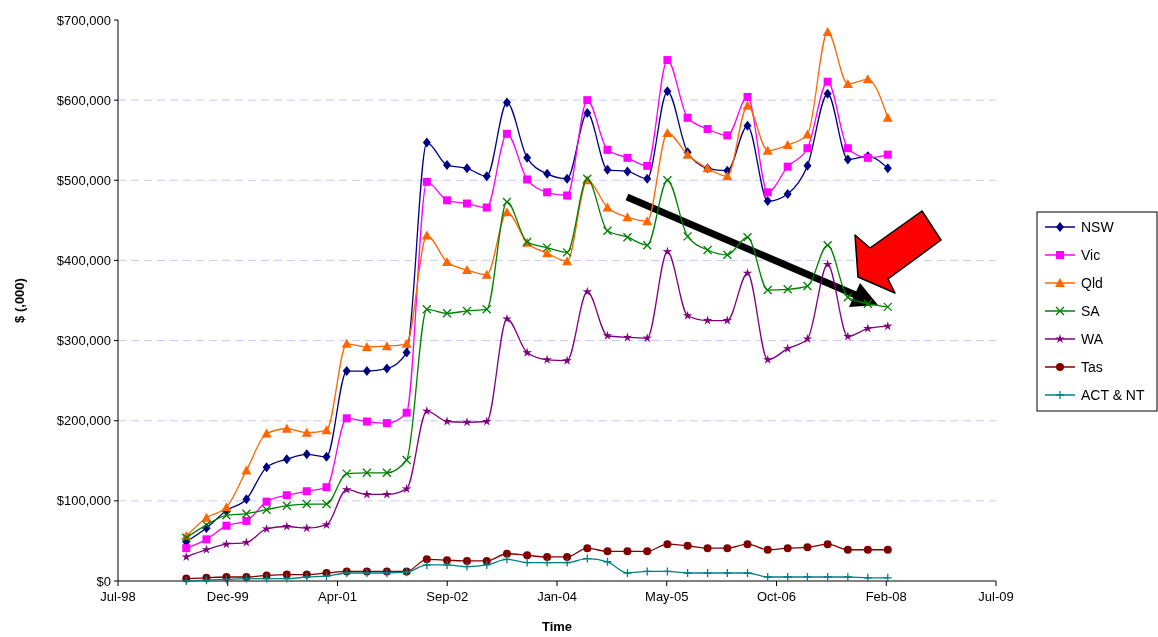  Describe the element at coordinates (557, 596) in the screenshot. I see `x-tick-label: Jan-04` at that location.